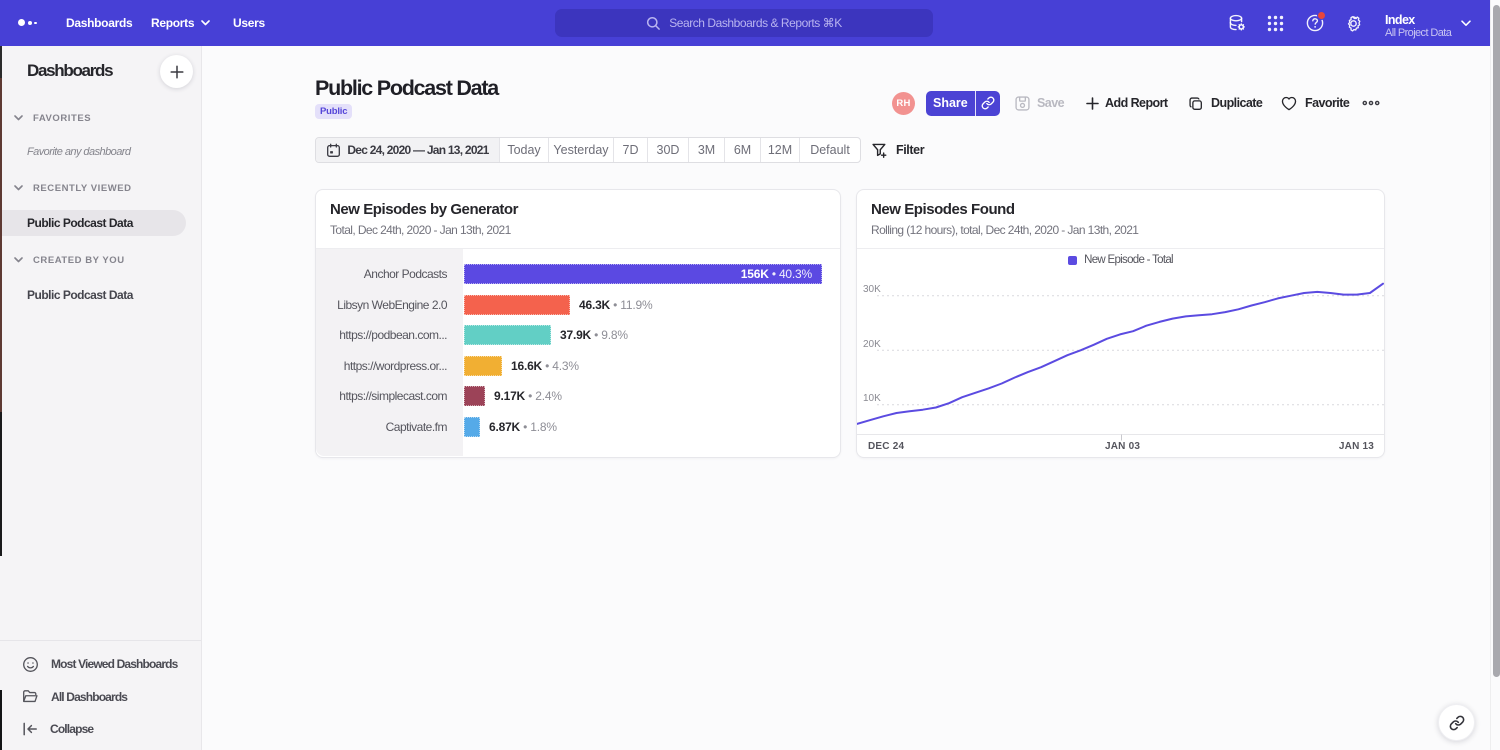 The height and width of the screenshot is (750, 1500). I want to click on nav-link-reports: Reports, so click(181, 23).